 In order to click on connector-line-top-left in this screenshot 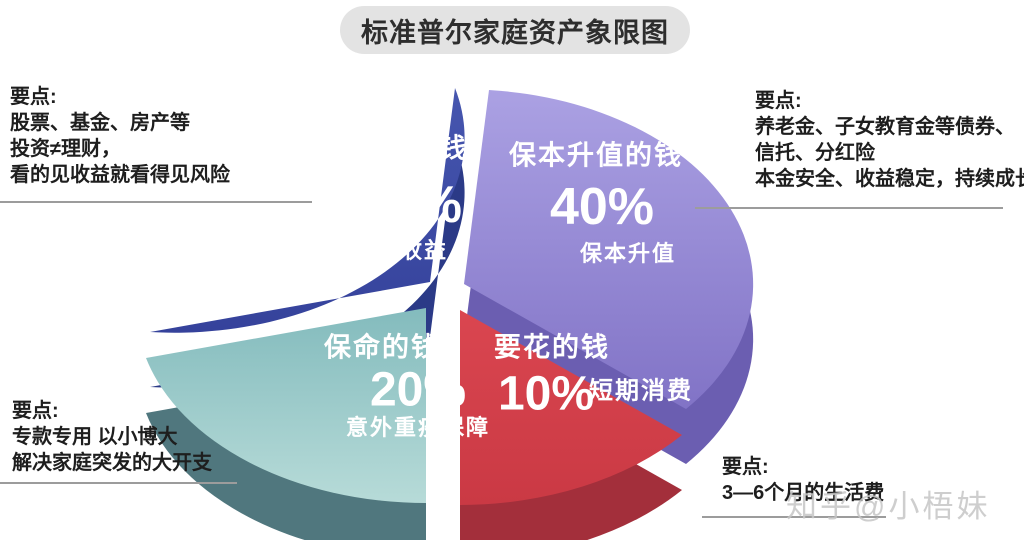, I will do `click(156, 202)`.